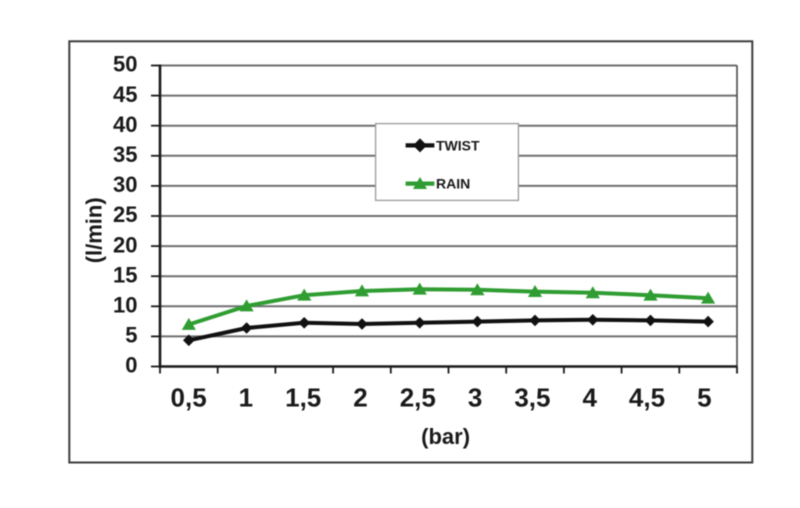  Describe the element at coordinates (246, 398) in the screenshot. I see `svg-text: 1` at that location.